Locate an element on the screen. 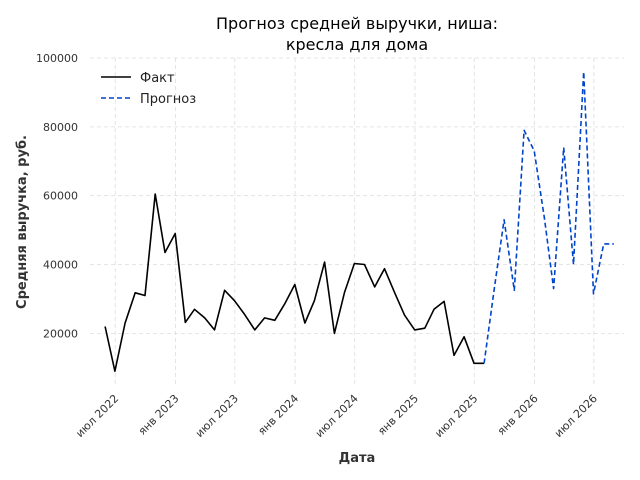 This screenshot has height=480, width=640. chart-title-line-2: кресла для дома is located at coordinates (357, 44).